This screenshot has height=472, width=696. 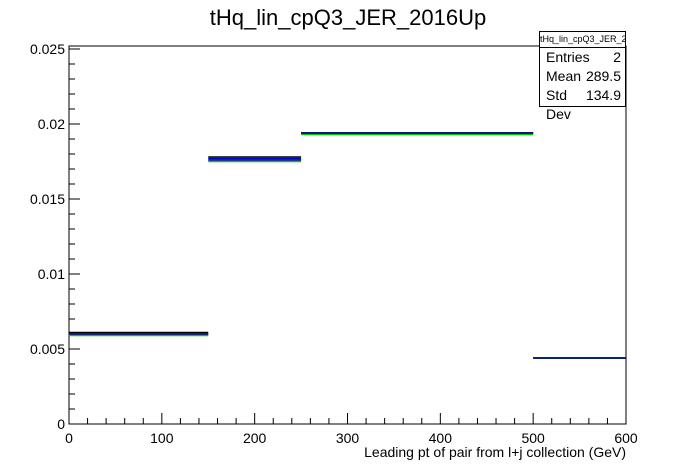 What do you see at coordinates (603, 76) in the screenshot?
I see `stats-value: 289.5` at bounding box center [603, 76].